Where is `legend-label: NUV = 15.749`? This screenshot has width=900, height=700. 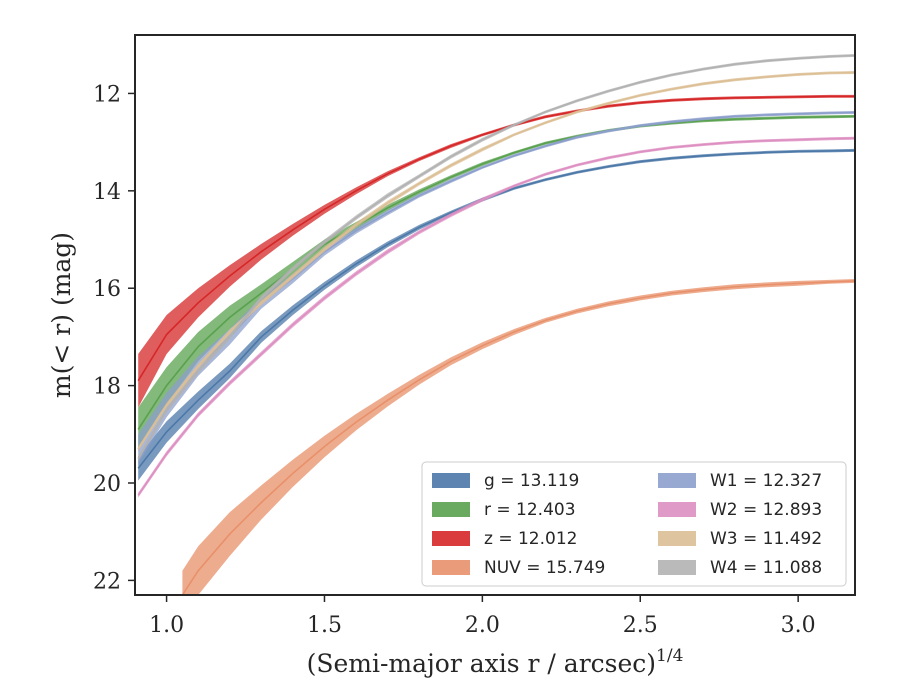 legend-label: NUV = 15.749 is located at coordinates (544, 568).